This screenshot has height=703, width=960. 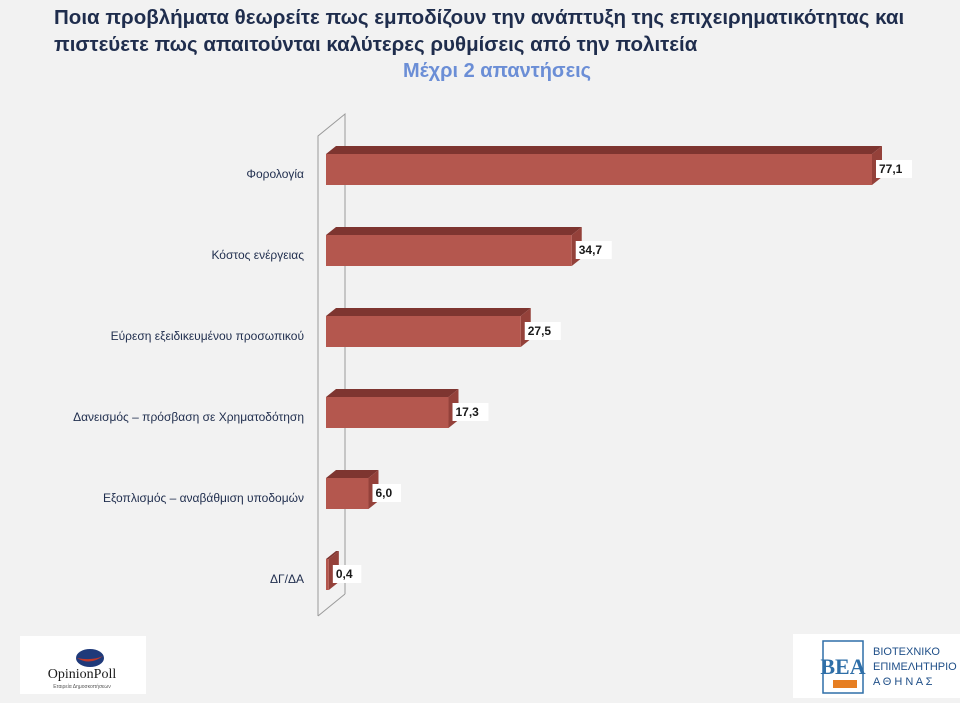 I want to click on logo-globe-icon, so click(x=90, y=658).